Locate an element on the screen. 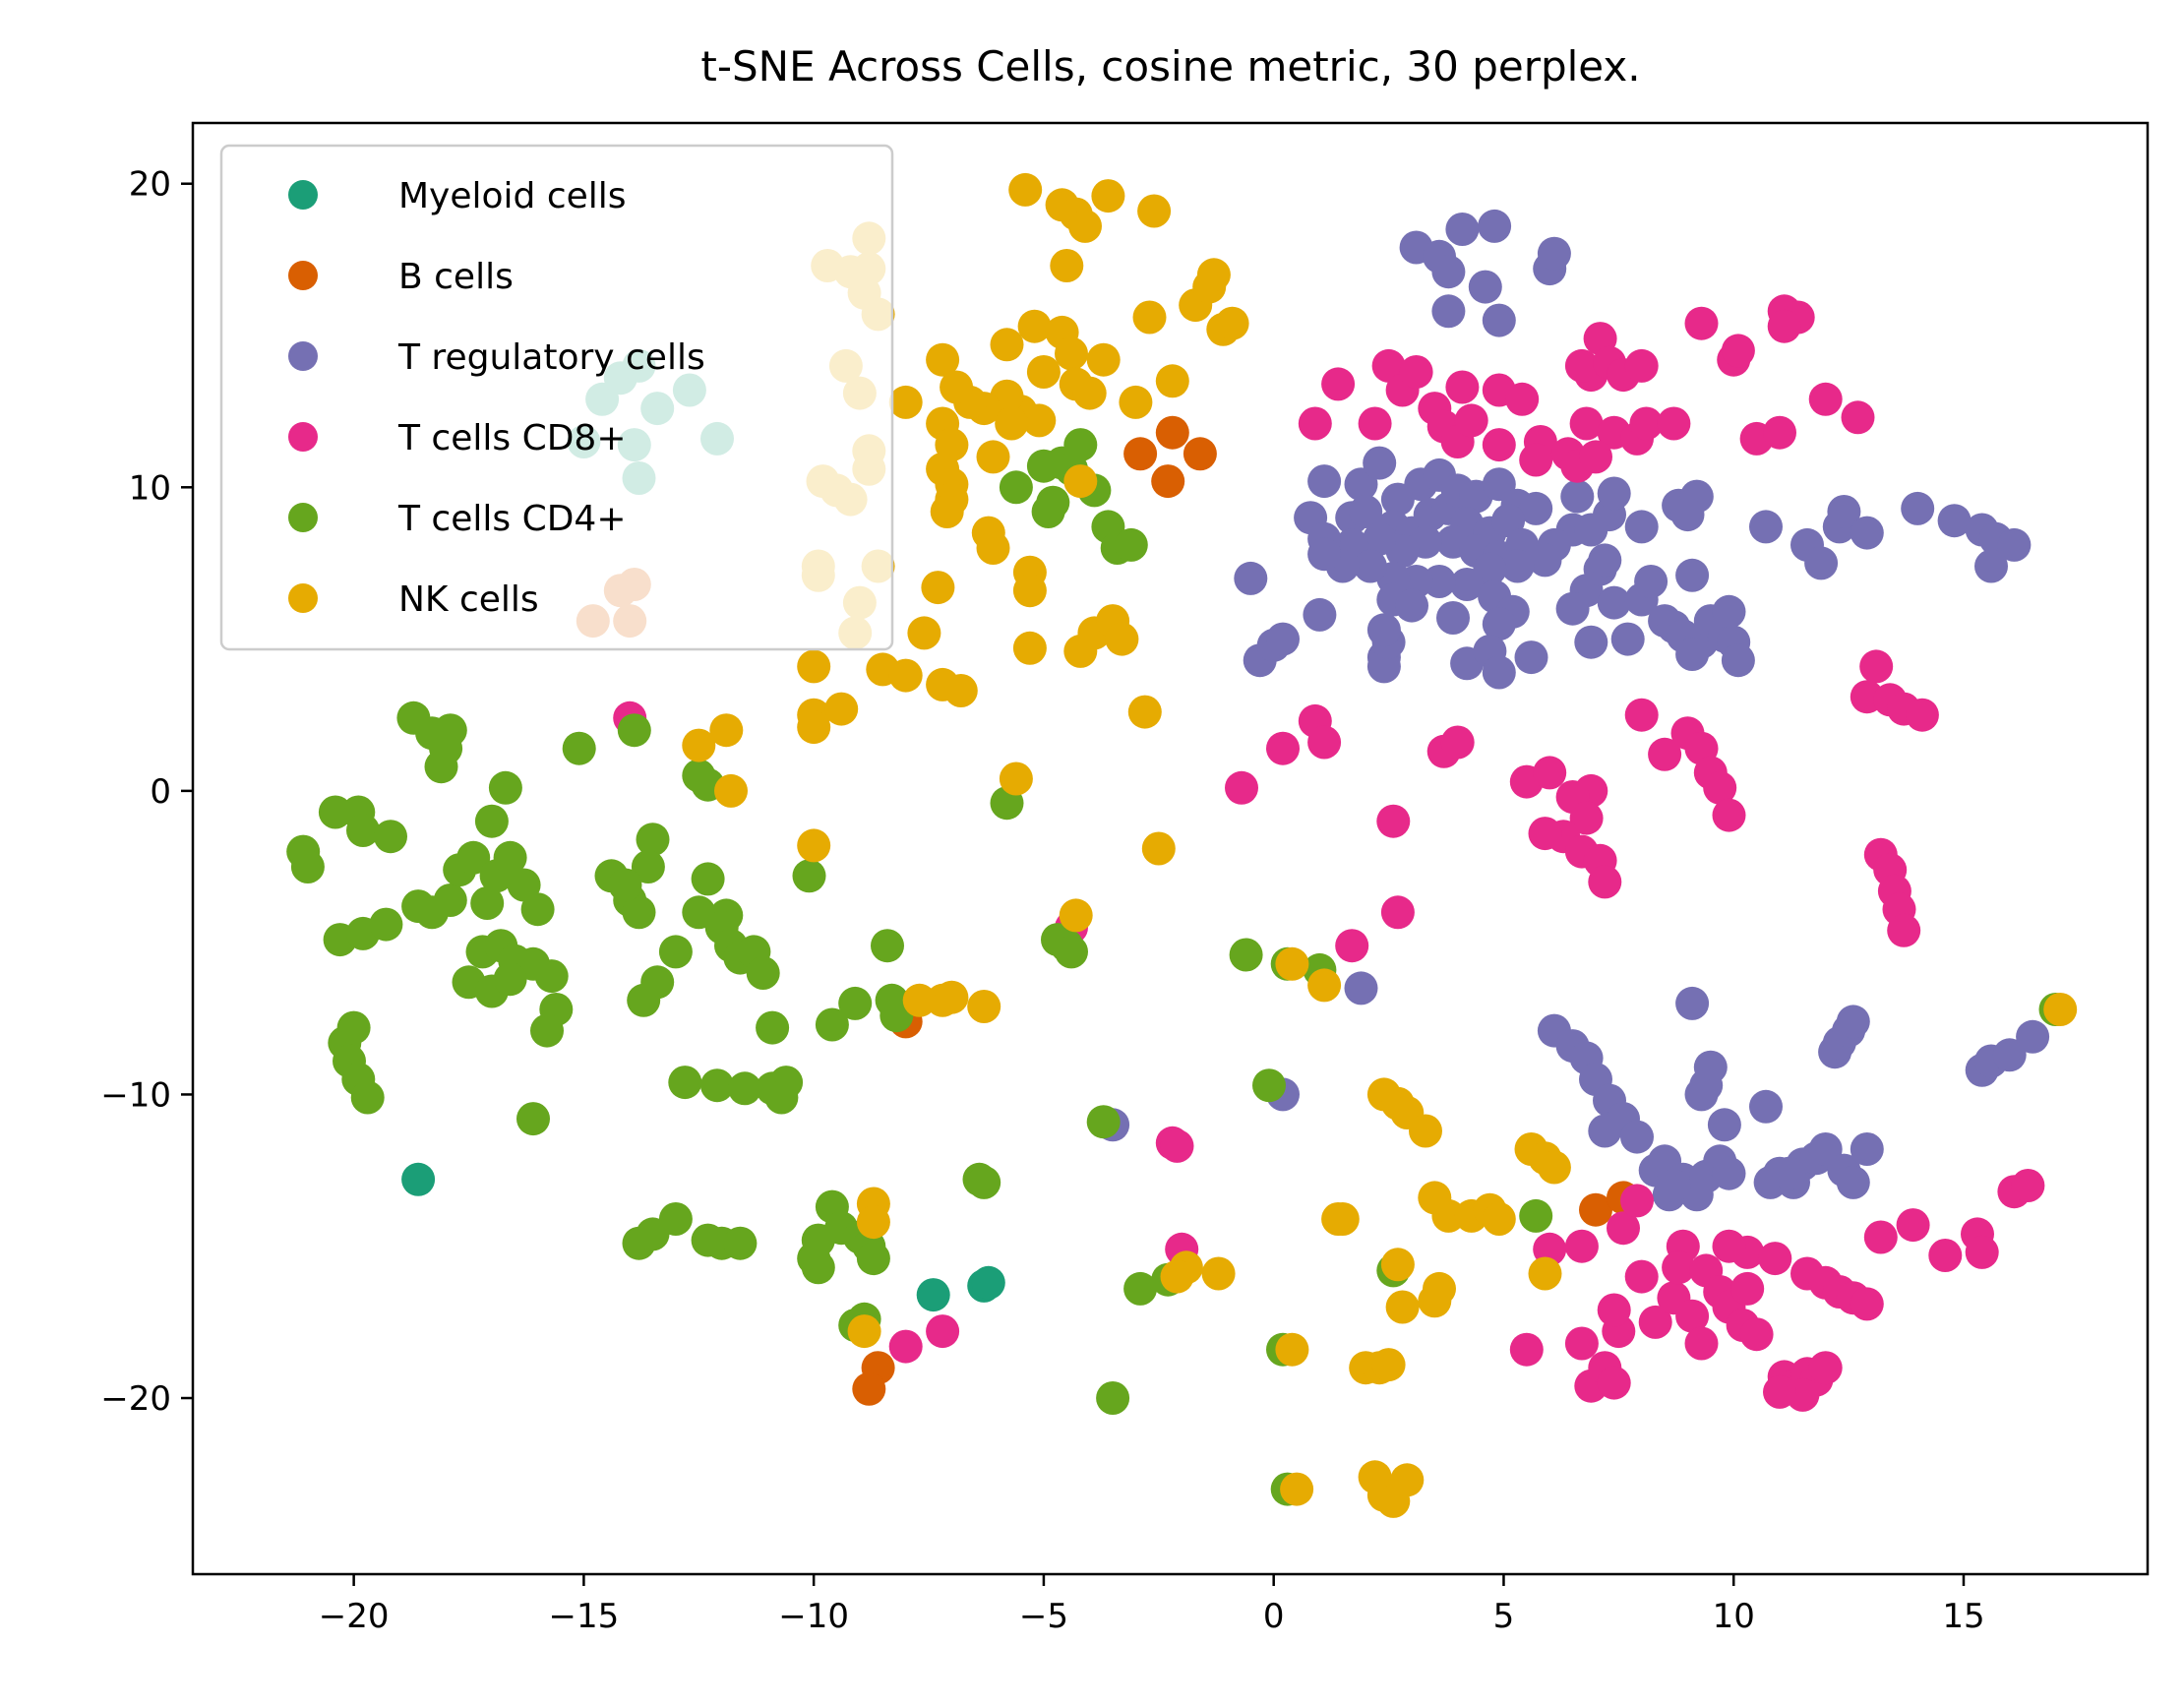 The image size is (2184, 1706). y-tick-label: 20 is located at coordinates (150, 185).